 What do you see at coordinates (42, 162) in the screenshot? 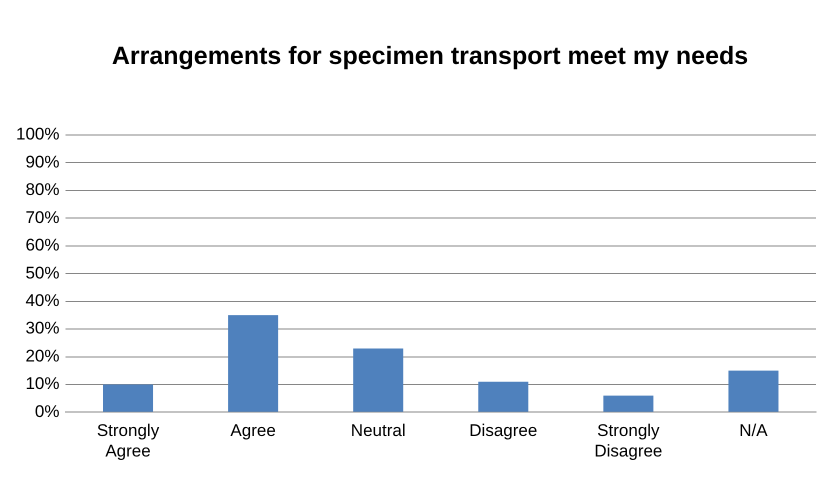
I see `y-tick-label: 90%` at bounding box center [42, 162].